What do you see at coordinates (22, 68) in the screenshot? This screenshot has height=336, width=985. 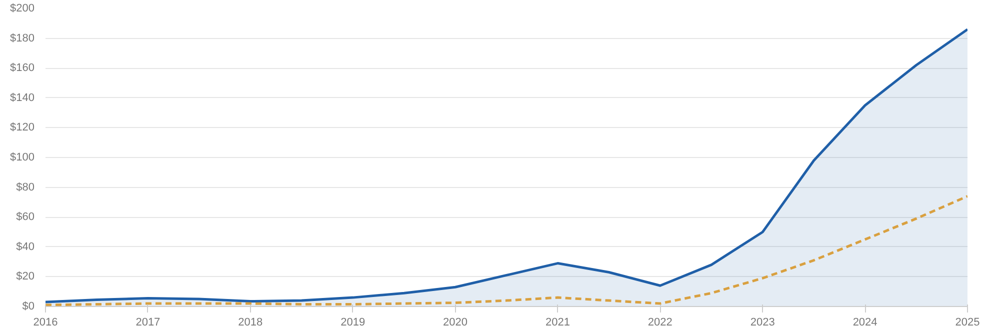 I see `y-tick-label: $160` at bounding box center [22, 68].